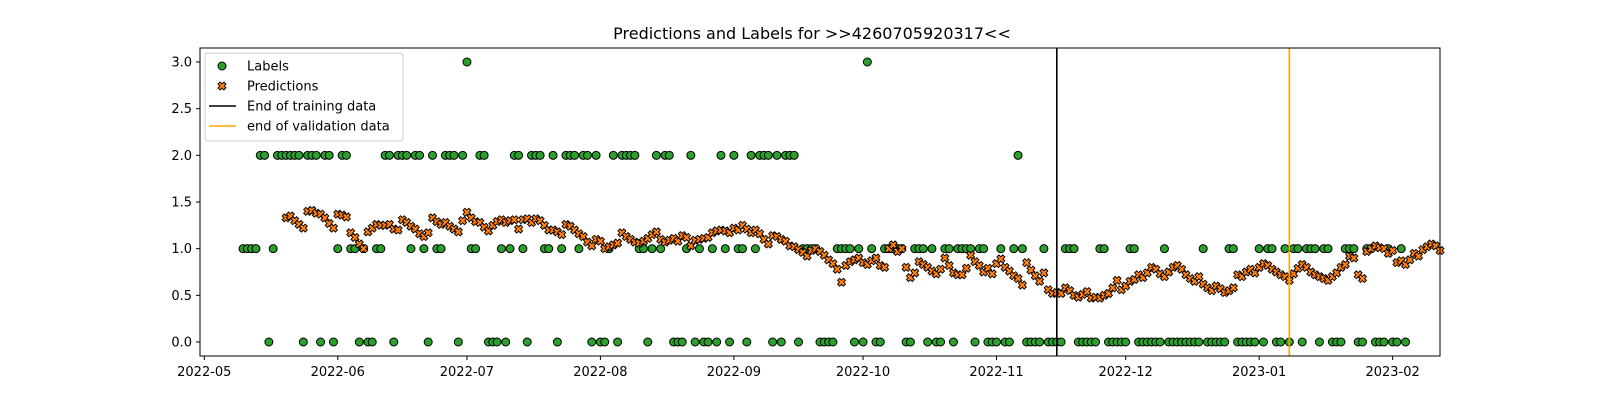 Image resolution: width=1600 pixels, height=400 pixels. What do you see at coordinates (268, 67) in the screenshot?
I see `legend-label: Labels` at bounding box center [268, 67].